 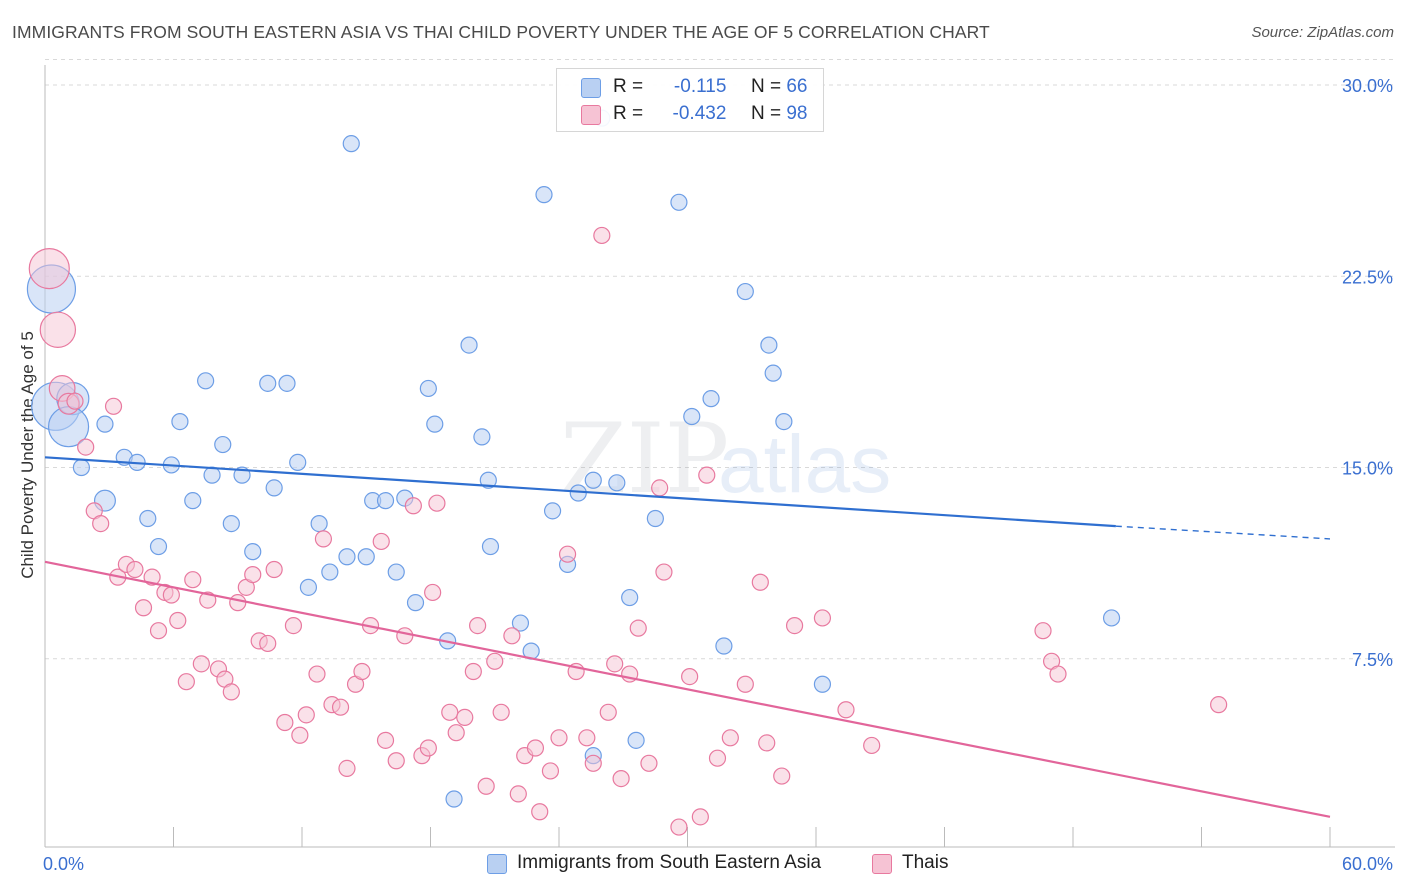 I want to click on trend-line-immigrants, so click(x=580, y=492).